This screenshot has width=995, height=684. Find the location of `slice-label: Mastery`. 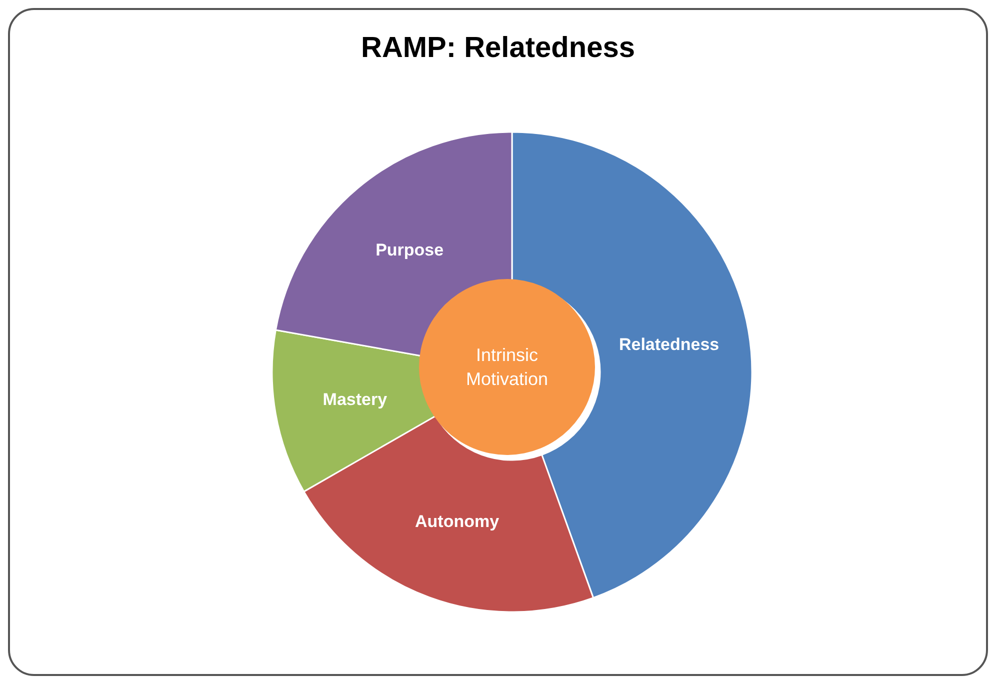

slice-label: Mastery is located at coordinates (355, 399).